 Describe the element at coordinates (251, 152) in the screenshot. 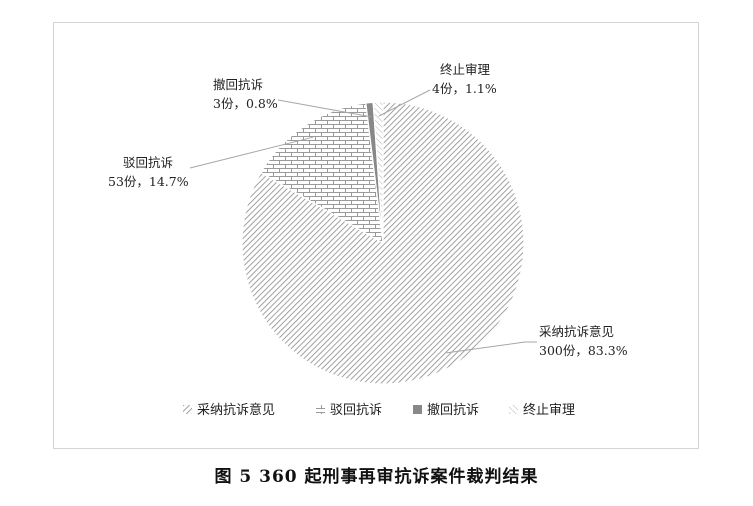

I see `leader-line-reject` at that location.